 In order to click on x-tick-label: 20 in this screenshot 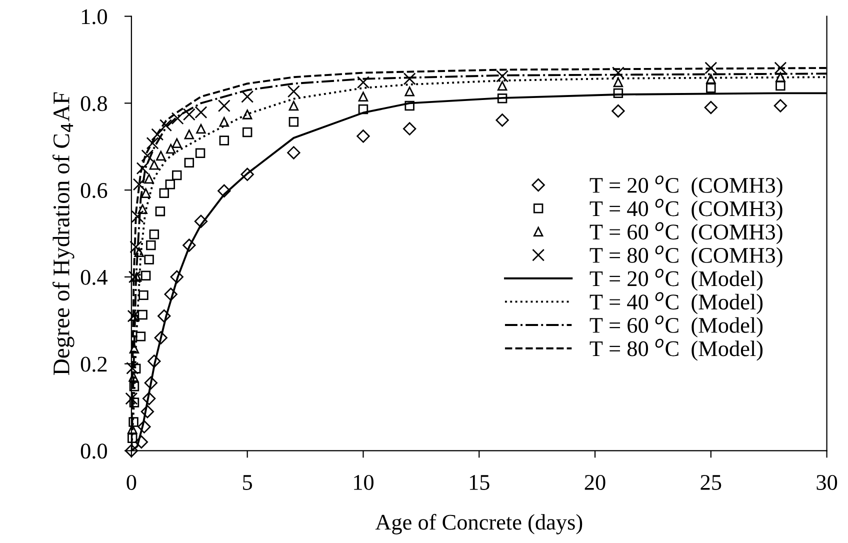, I will do `click(595, 482)`.